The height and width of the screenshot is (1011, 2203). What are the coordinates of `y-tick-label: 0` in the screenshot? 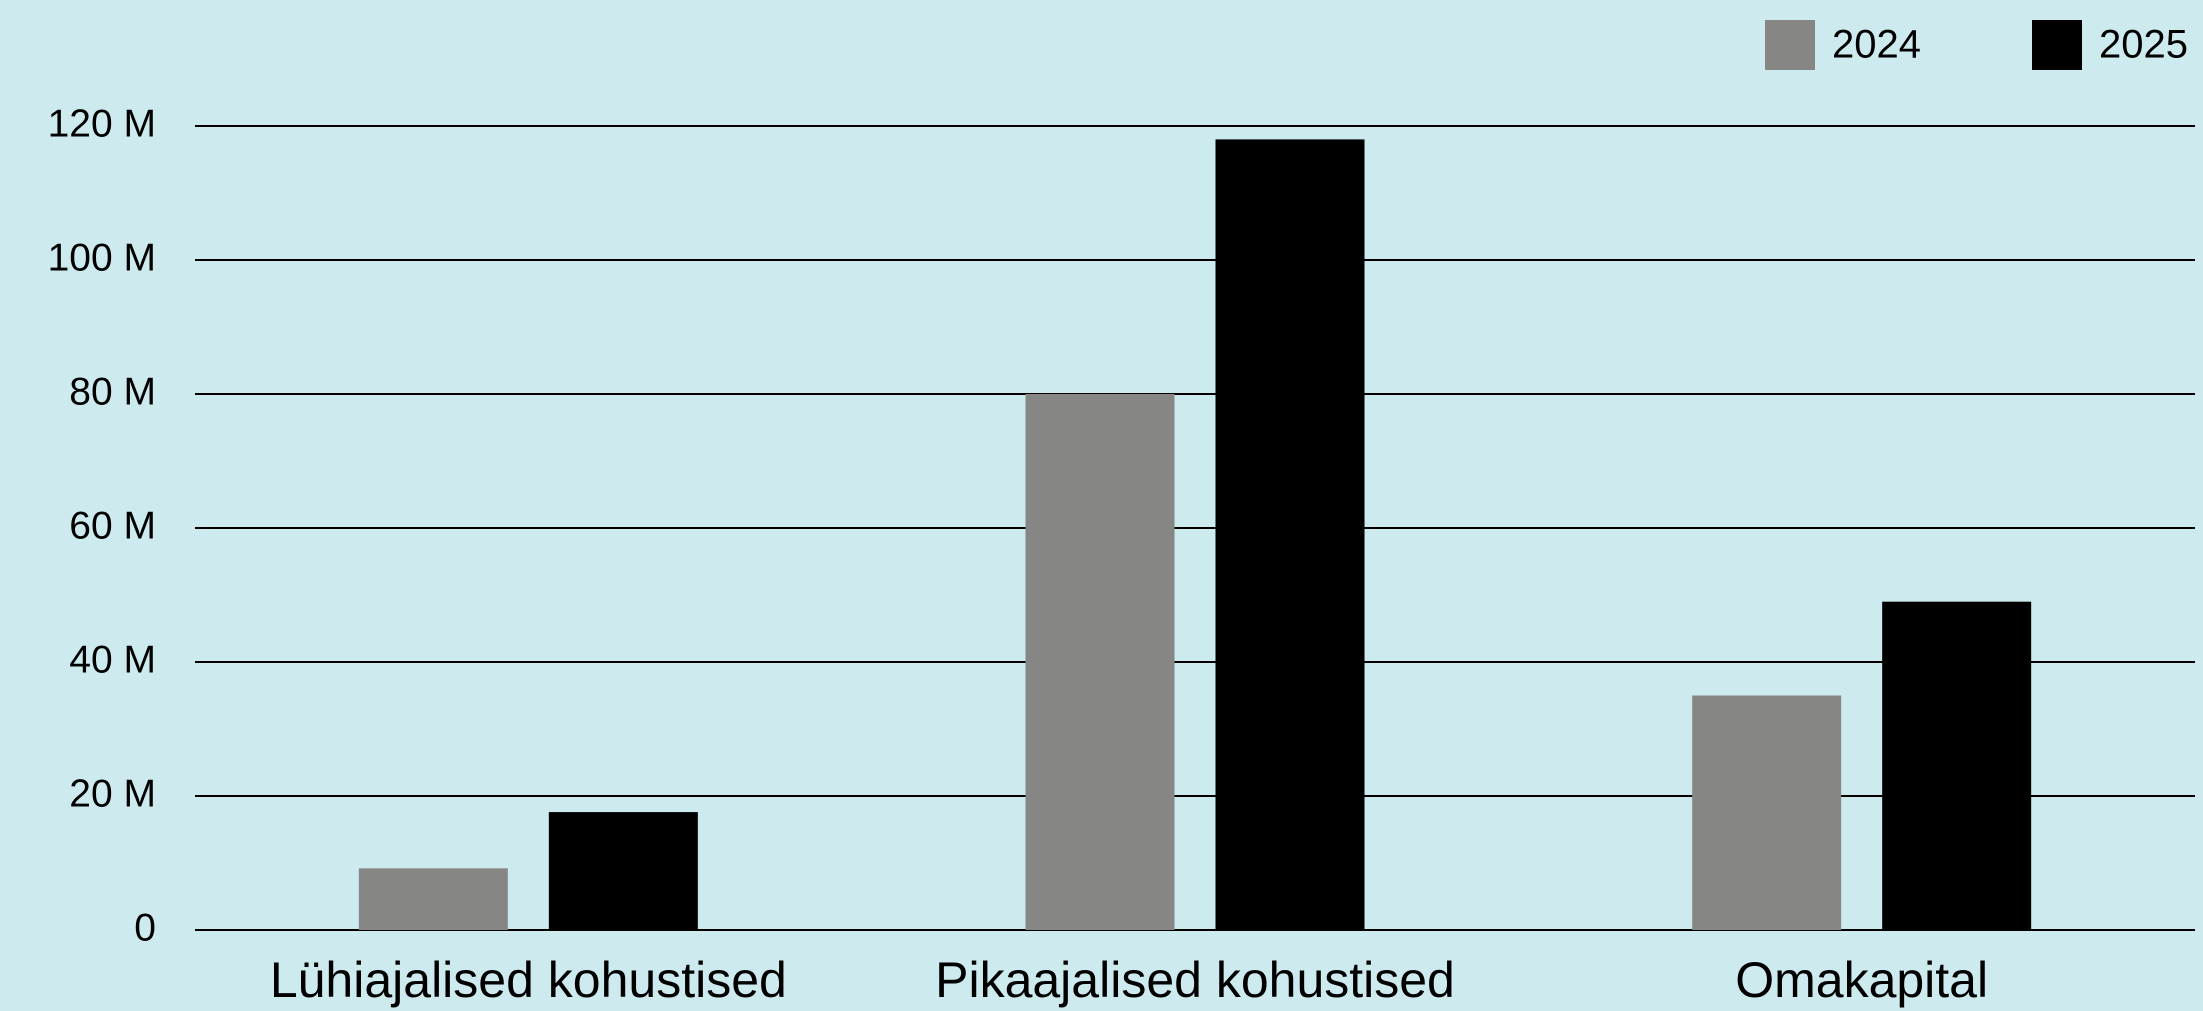 It's located at (145, 927).